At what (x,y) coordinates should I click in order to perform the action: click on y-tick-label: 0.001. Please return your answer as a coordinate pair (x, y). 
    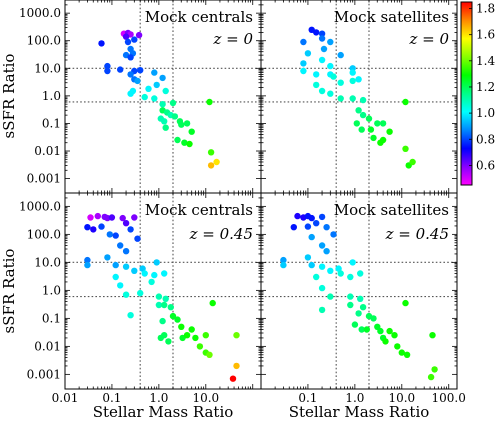
    Looking at the image, I should click on (44, 374).